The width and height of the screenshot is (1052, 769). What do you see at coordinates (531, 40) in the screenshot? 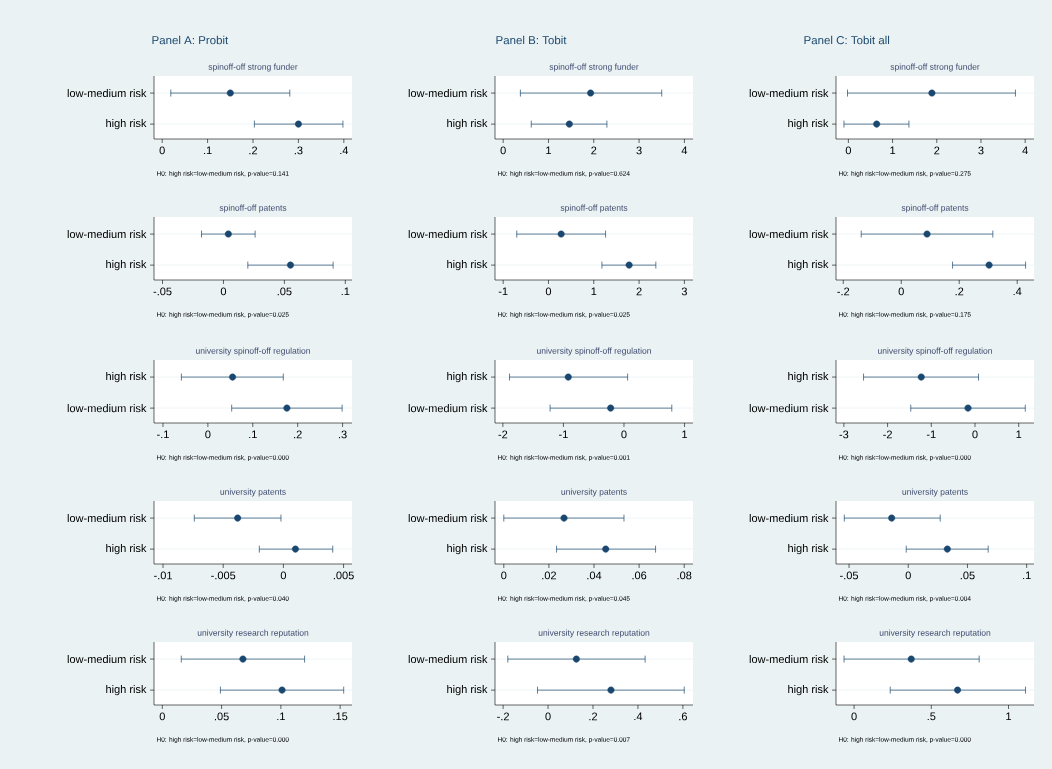
I see `chart-title: Panel B: Tobit` at bounding box center [531, 40].